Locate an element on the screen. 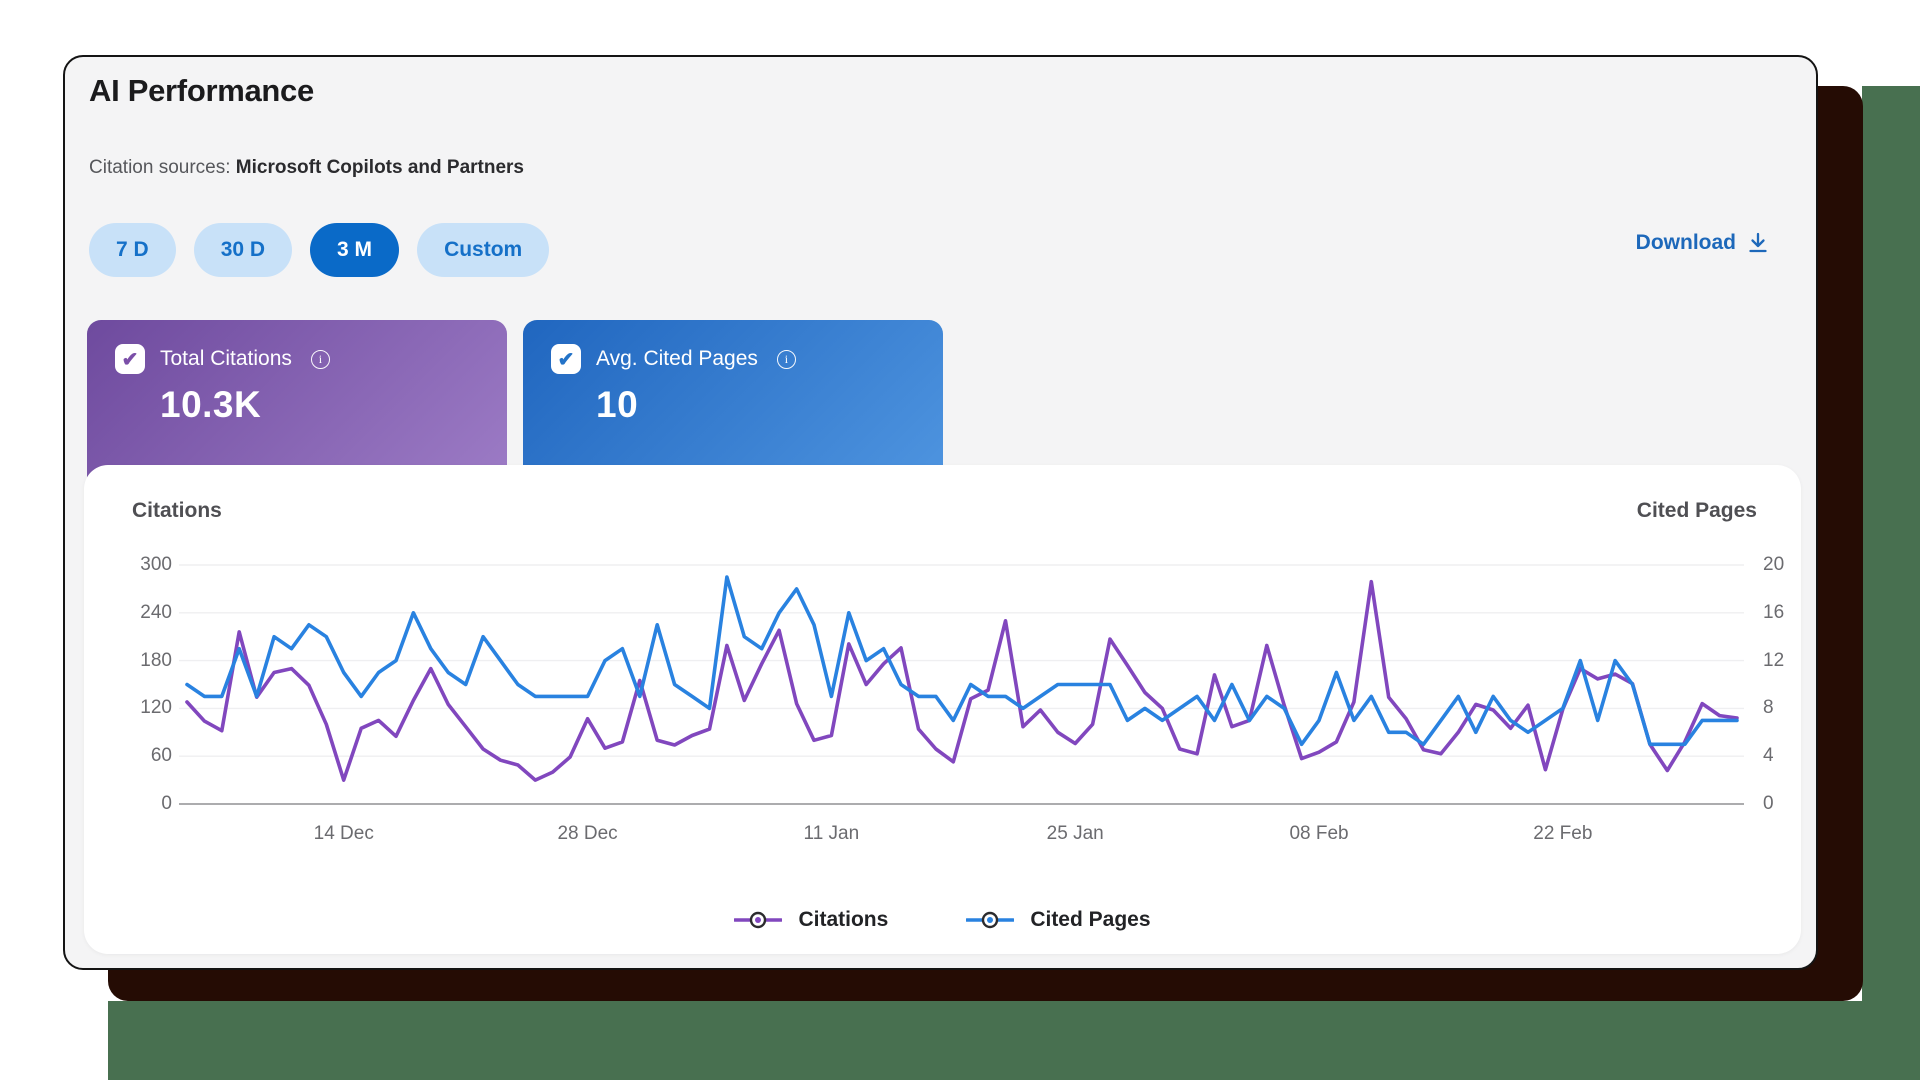  left-axis-title: Citations is located at coordinates (177, 510).